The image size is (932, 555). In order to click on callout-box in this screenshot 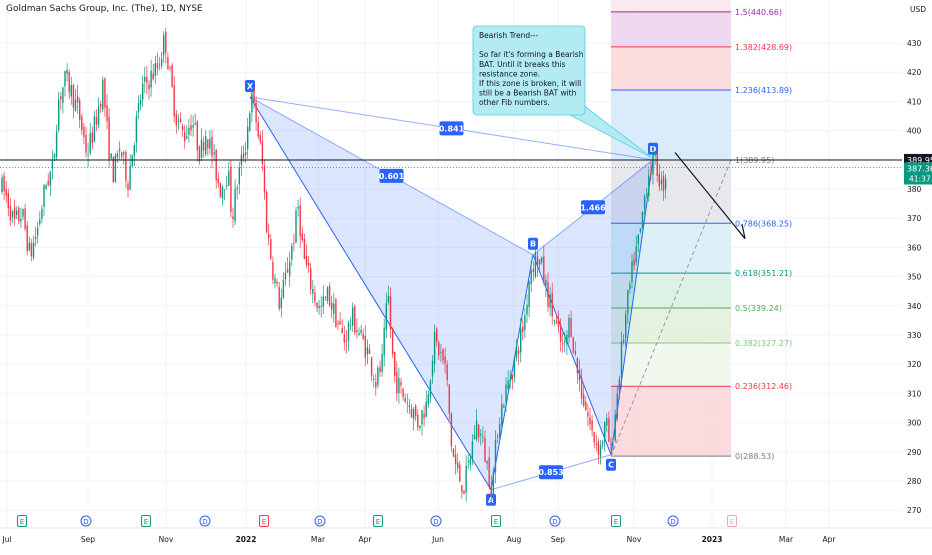, I will do `click(529, 70)`.